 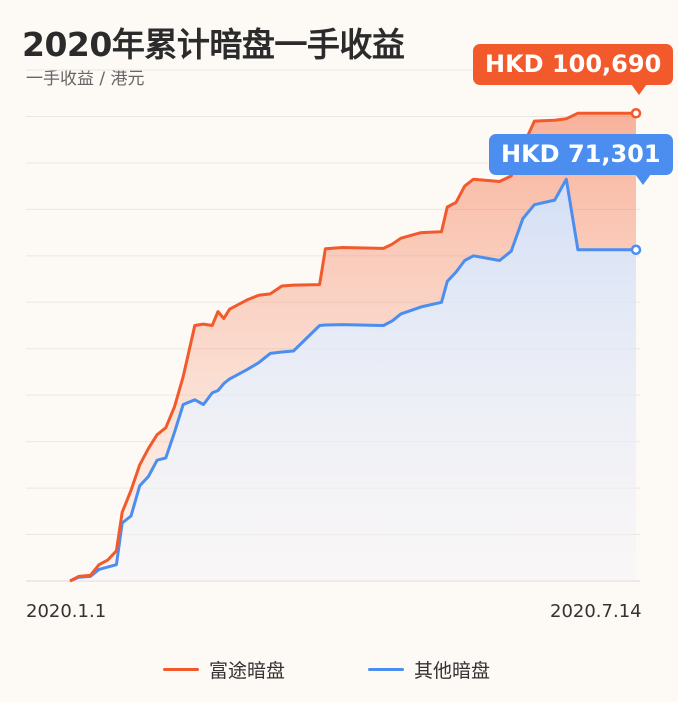 What do you see at coordinates (181, 669) in the screenshot?
I see `legend-swatch-futu` at bounding box center [181, 669].